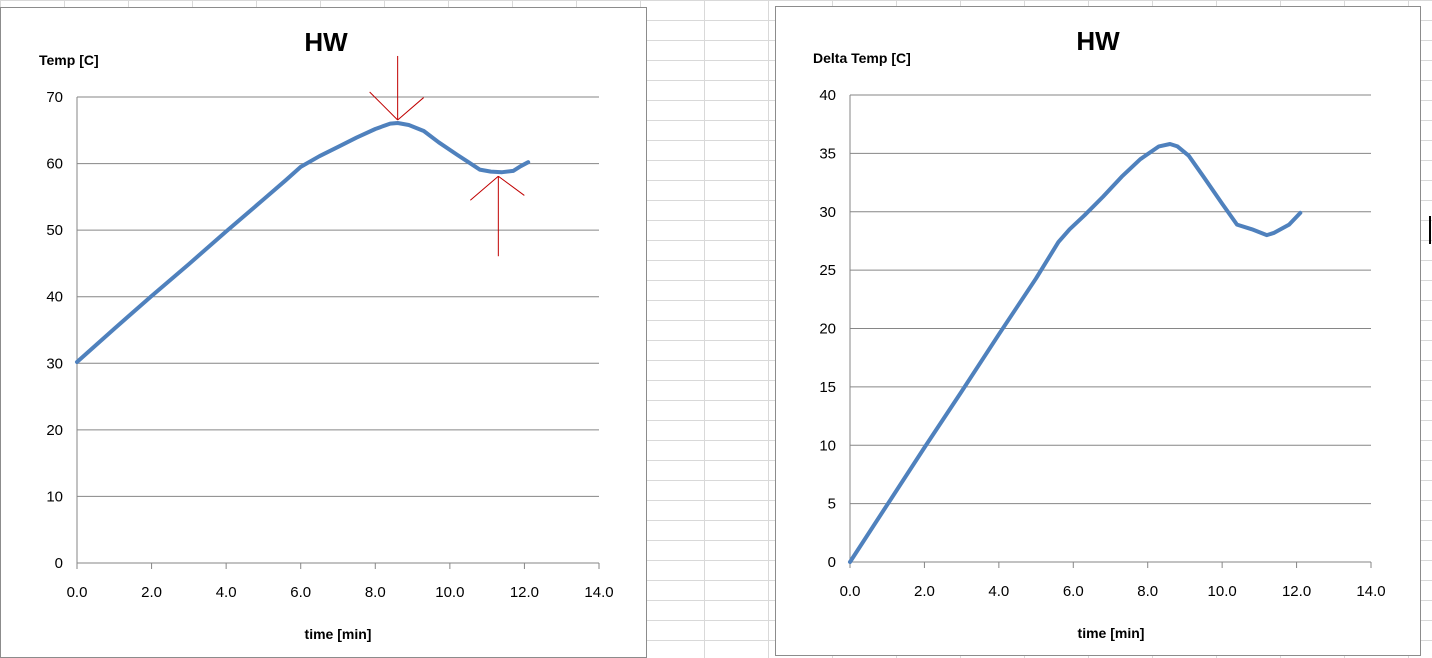  I want to click on y-tick-label: 70, so click(54, 97).